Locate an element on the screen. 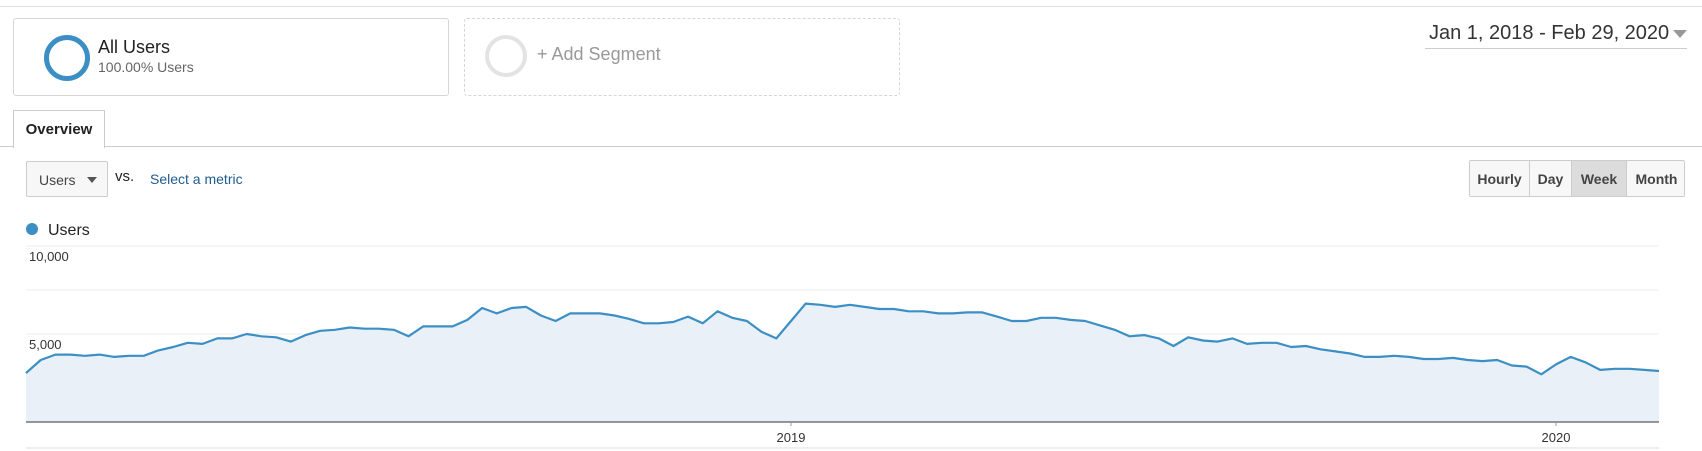 This screenshot has width=1702, height=451. legend-label: Users is located at coordinates (69, 230).